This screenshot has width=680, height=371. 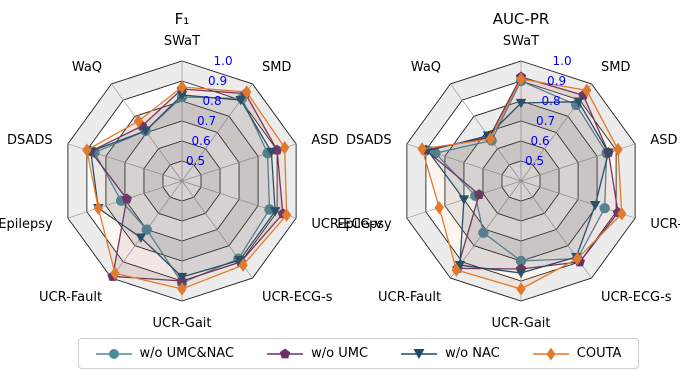 I want to click on legend-item-umc: w/o UMC, so click(x=317, y=353).